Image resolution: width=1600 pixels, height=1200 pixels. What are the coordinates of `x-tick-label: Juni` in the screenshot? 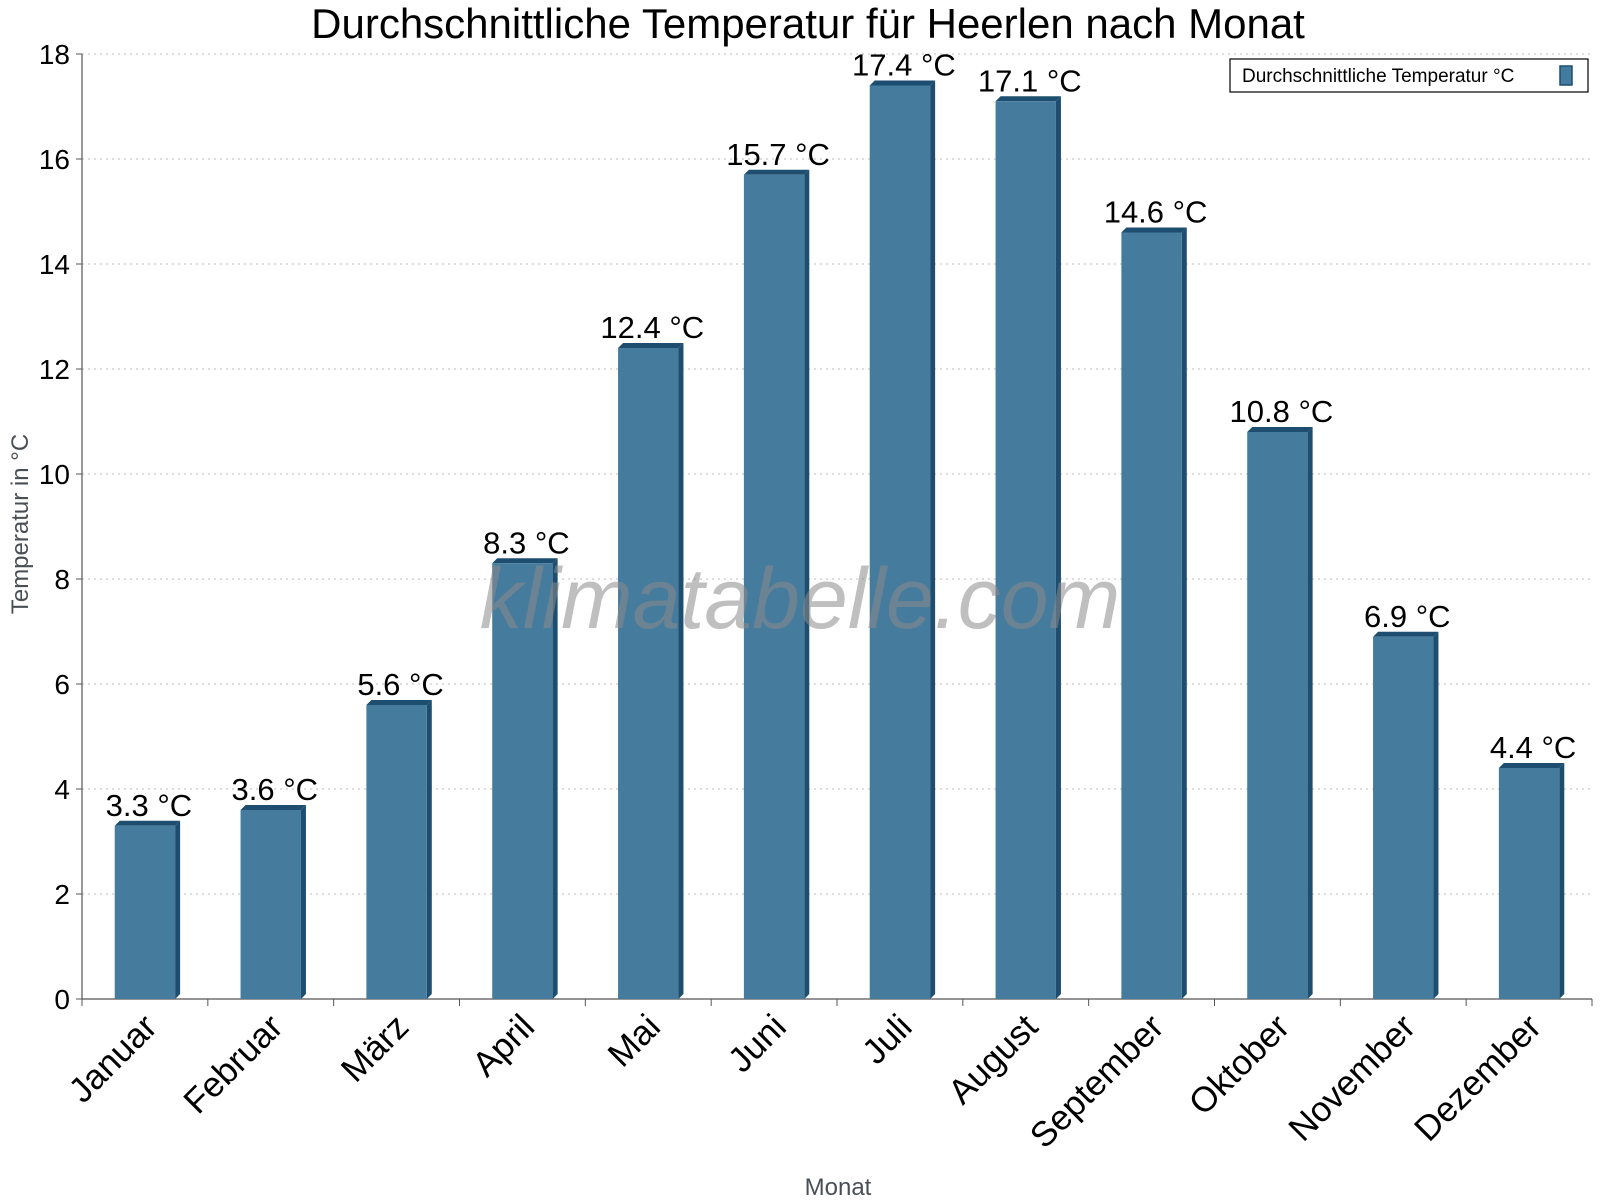 It's located at (757, 1043).